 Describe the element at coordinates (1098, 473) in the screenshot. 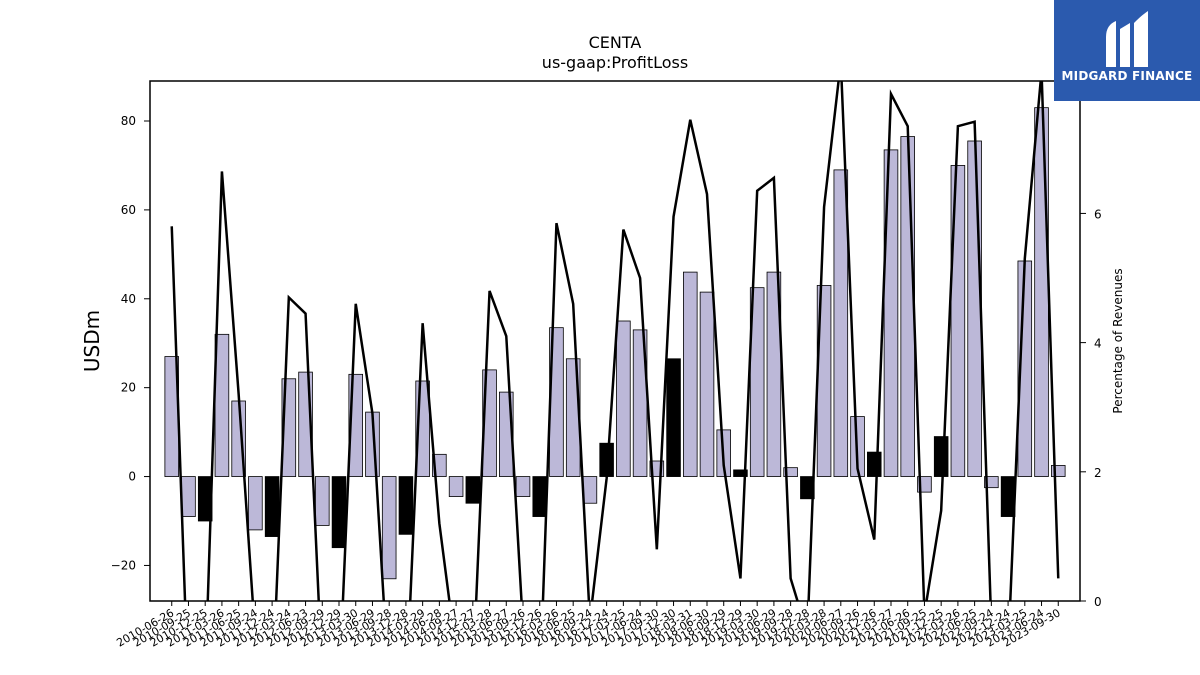

I see `y2-tick-label: 2` at that location.